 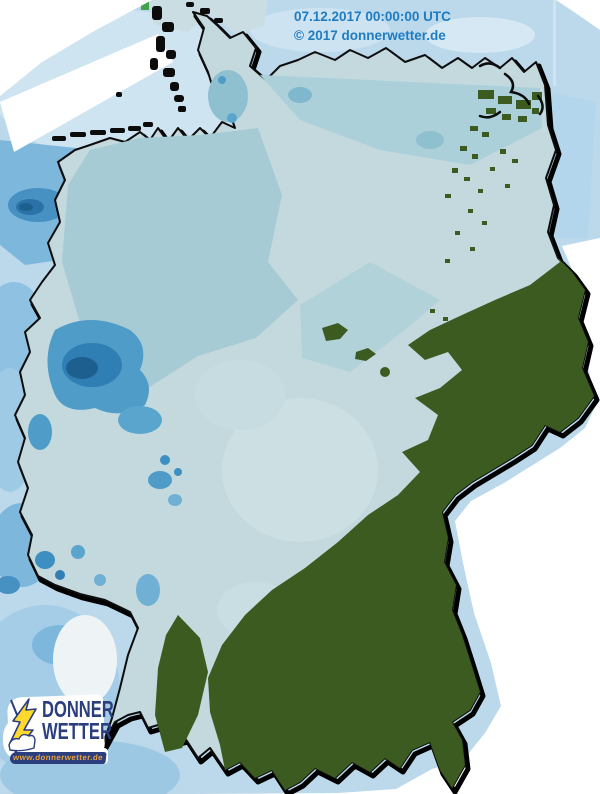 I want to click on baltic-coast-marks, so click(x=511, y=90).